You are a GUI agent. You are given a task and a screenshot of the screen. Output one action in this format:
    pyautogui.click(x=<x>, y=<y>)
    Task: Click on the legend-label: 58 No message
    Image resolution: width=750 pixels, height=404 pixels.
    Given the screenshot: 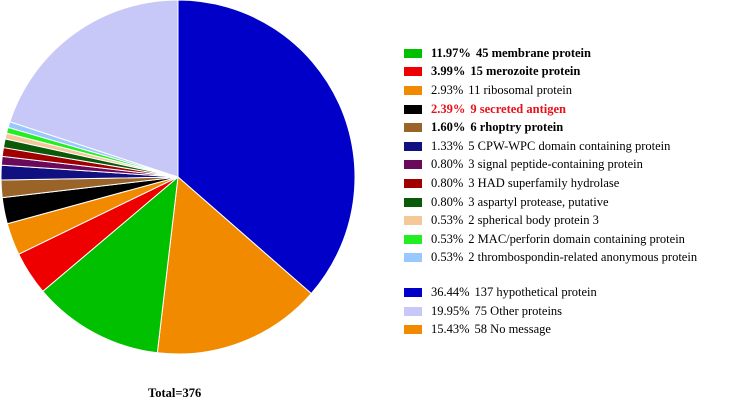 What is the action you would take?
    pyautogui.click(x=512, y=329)
    